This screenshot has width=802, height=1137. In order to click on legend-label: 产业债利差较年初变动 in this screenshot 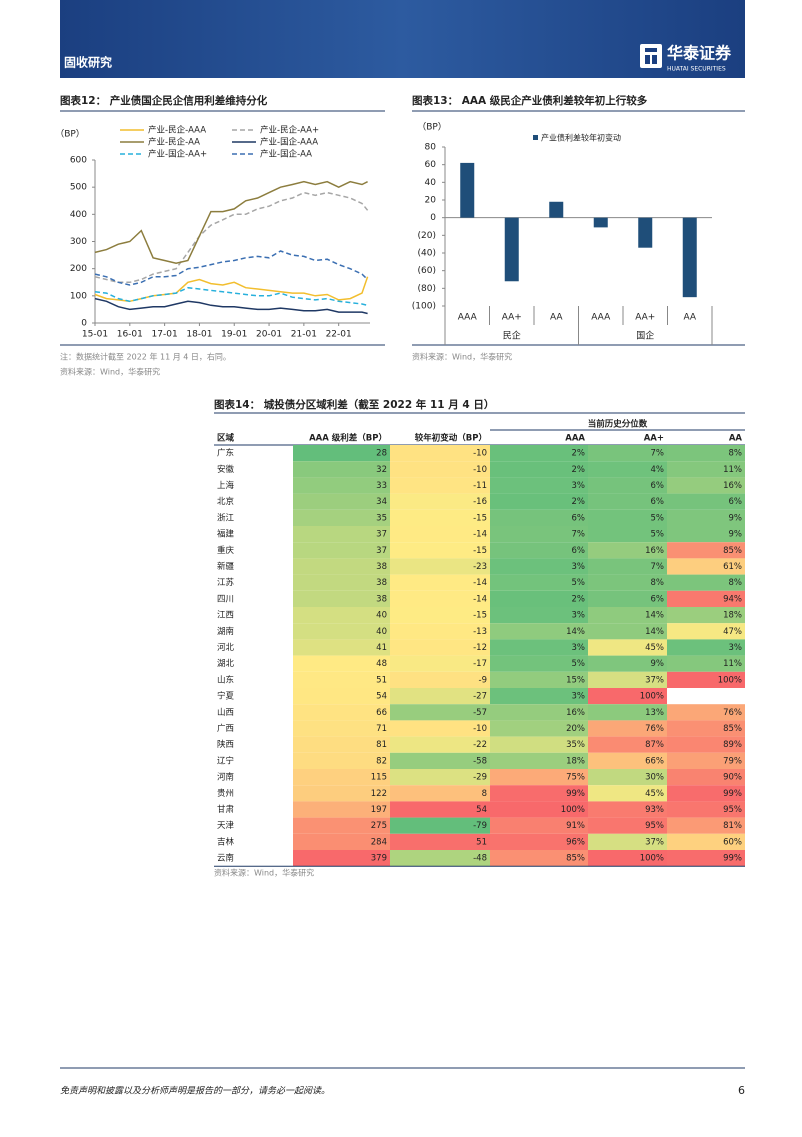, I will do `click(581, 138)`.